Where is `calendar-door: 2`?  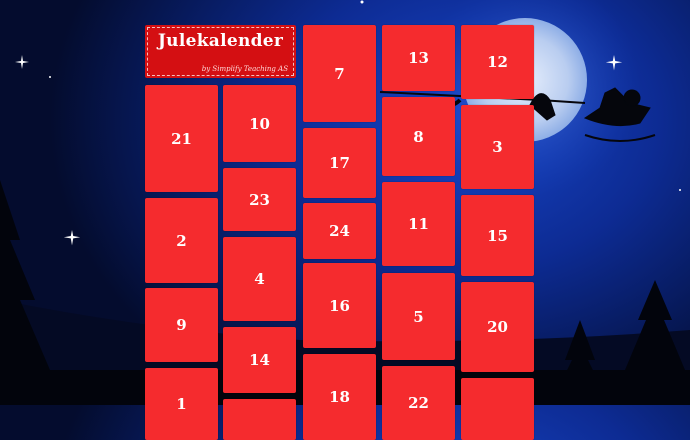
calendar-door: 2 is located at coordinates (181, 240).